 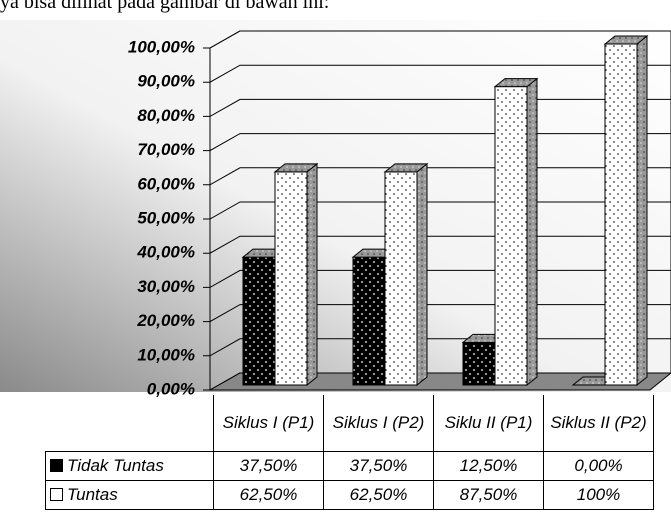 I want to click on legend-label: Tuntas, so click(x=92, y=494).